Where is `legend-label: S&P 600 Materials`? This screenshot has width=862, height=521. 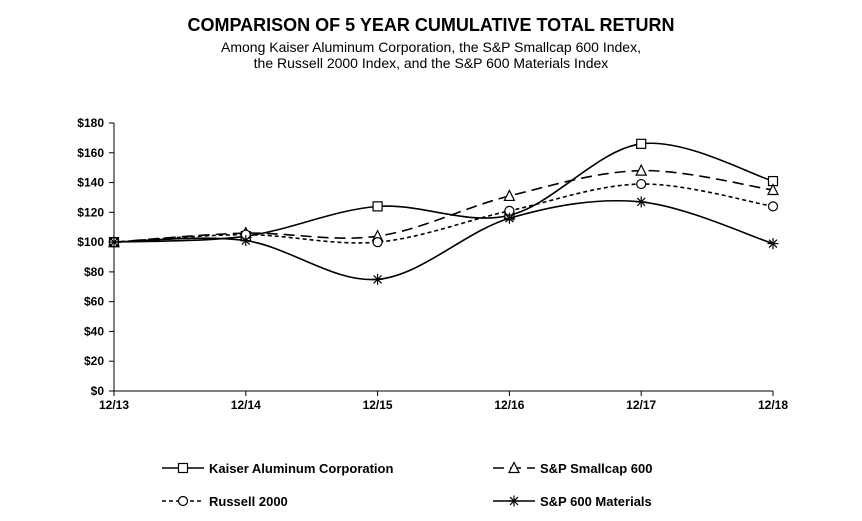
legend-label: S&P 600 Materials is located at coordinates (596, 501).